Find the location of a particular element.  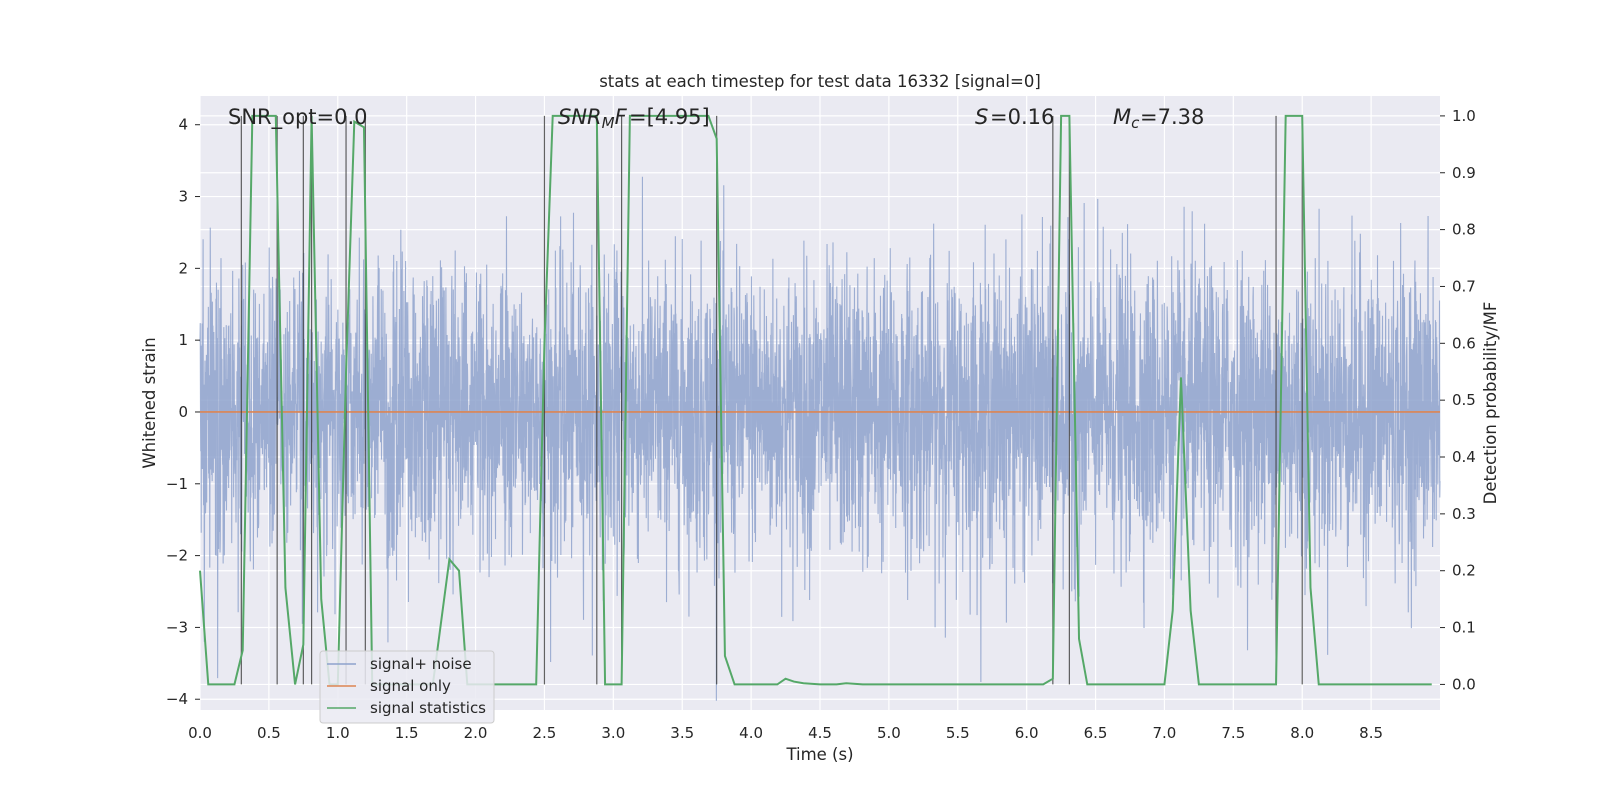

x-tick-label-3: 1.5 is located at coordinates (407, 733).